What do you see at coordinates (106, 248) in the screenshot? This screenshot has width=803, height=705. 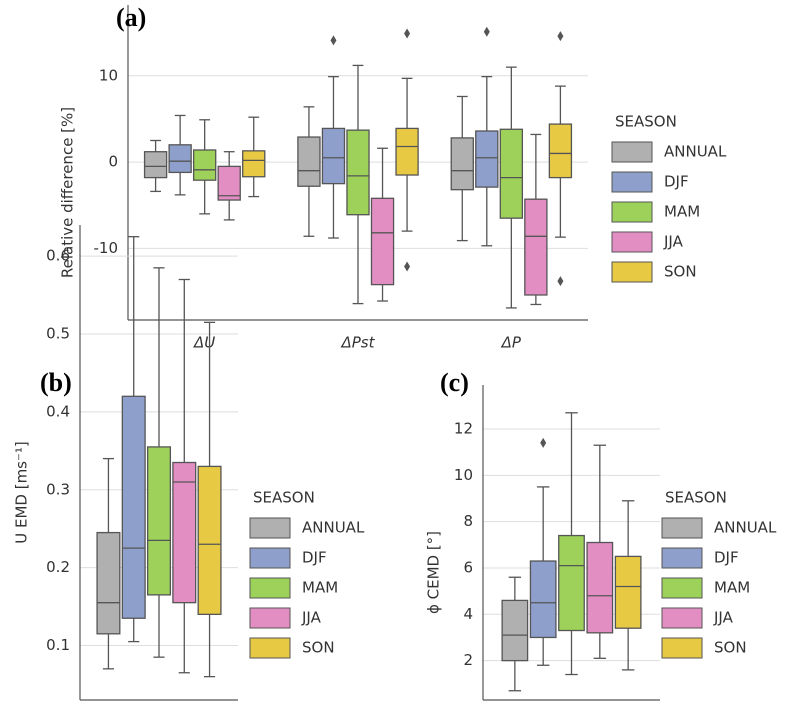 I see `y-tick-label: -10` at bounding box center [106, 248].